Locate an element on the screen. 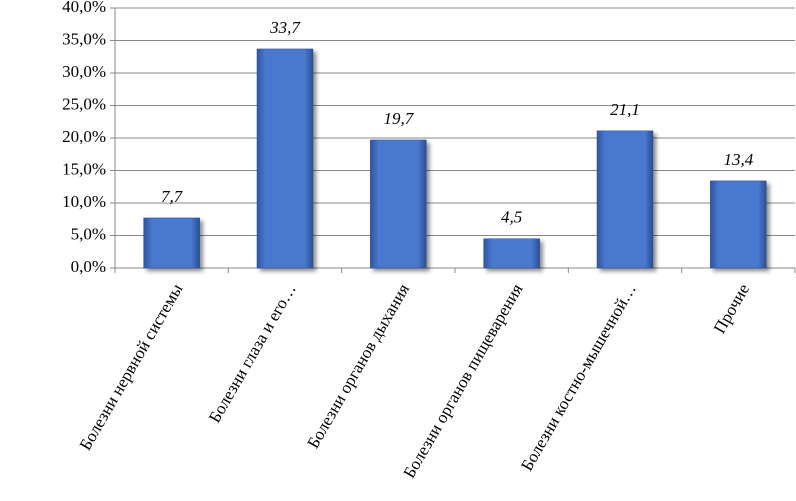  y-tick-label: 10,0% is located at coordinates (84, 201).